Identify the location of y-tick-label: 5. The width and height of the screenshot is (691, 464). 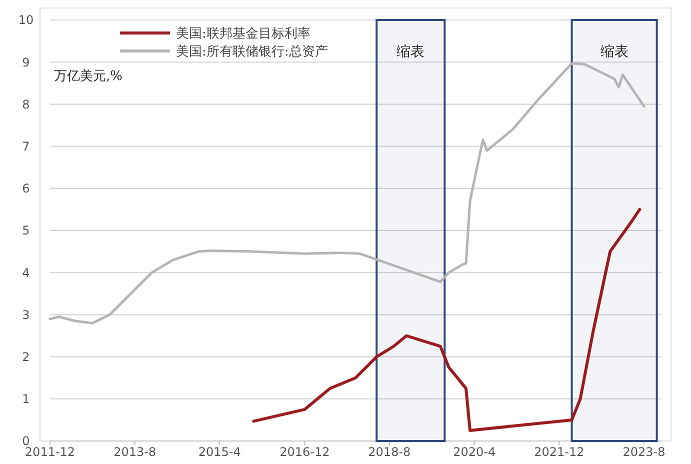
(26, 231).